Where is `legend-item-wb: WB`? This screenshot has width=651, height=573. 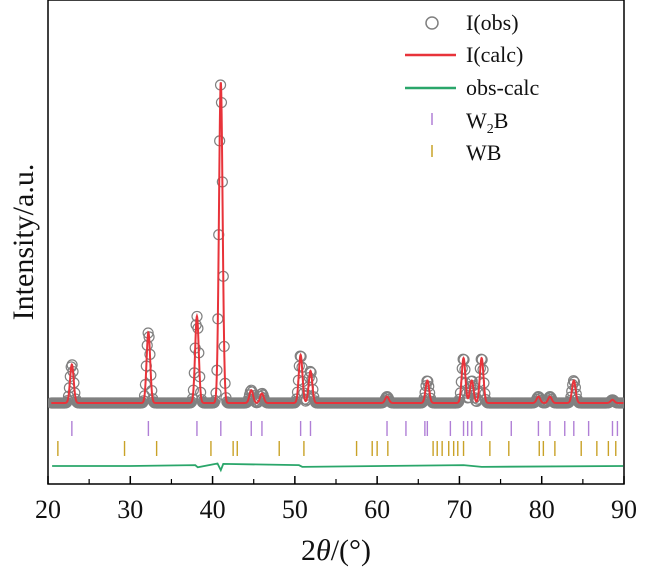
legend-item-wb: WB is located at coordinates (466, 152).